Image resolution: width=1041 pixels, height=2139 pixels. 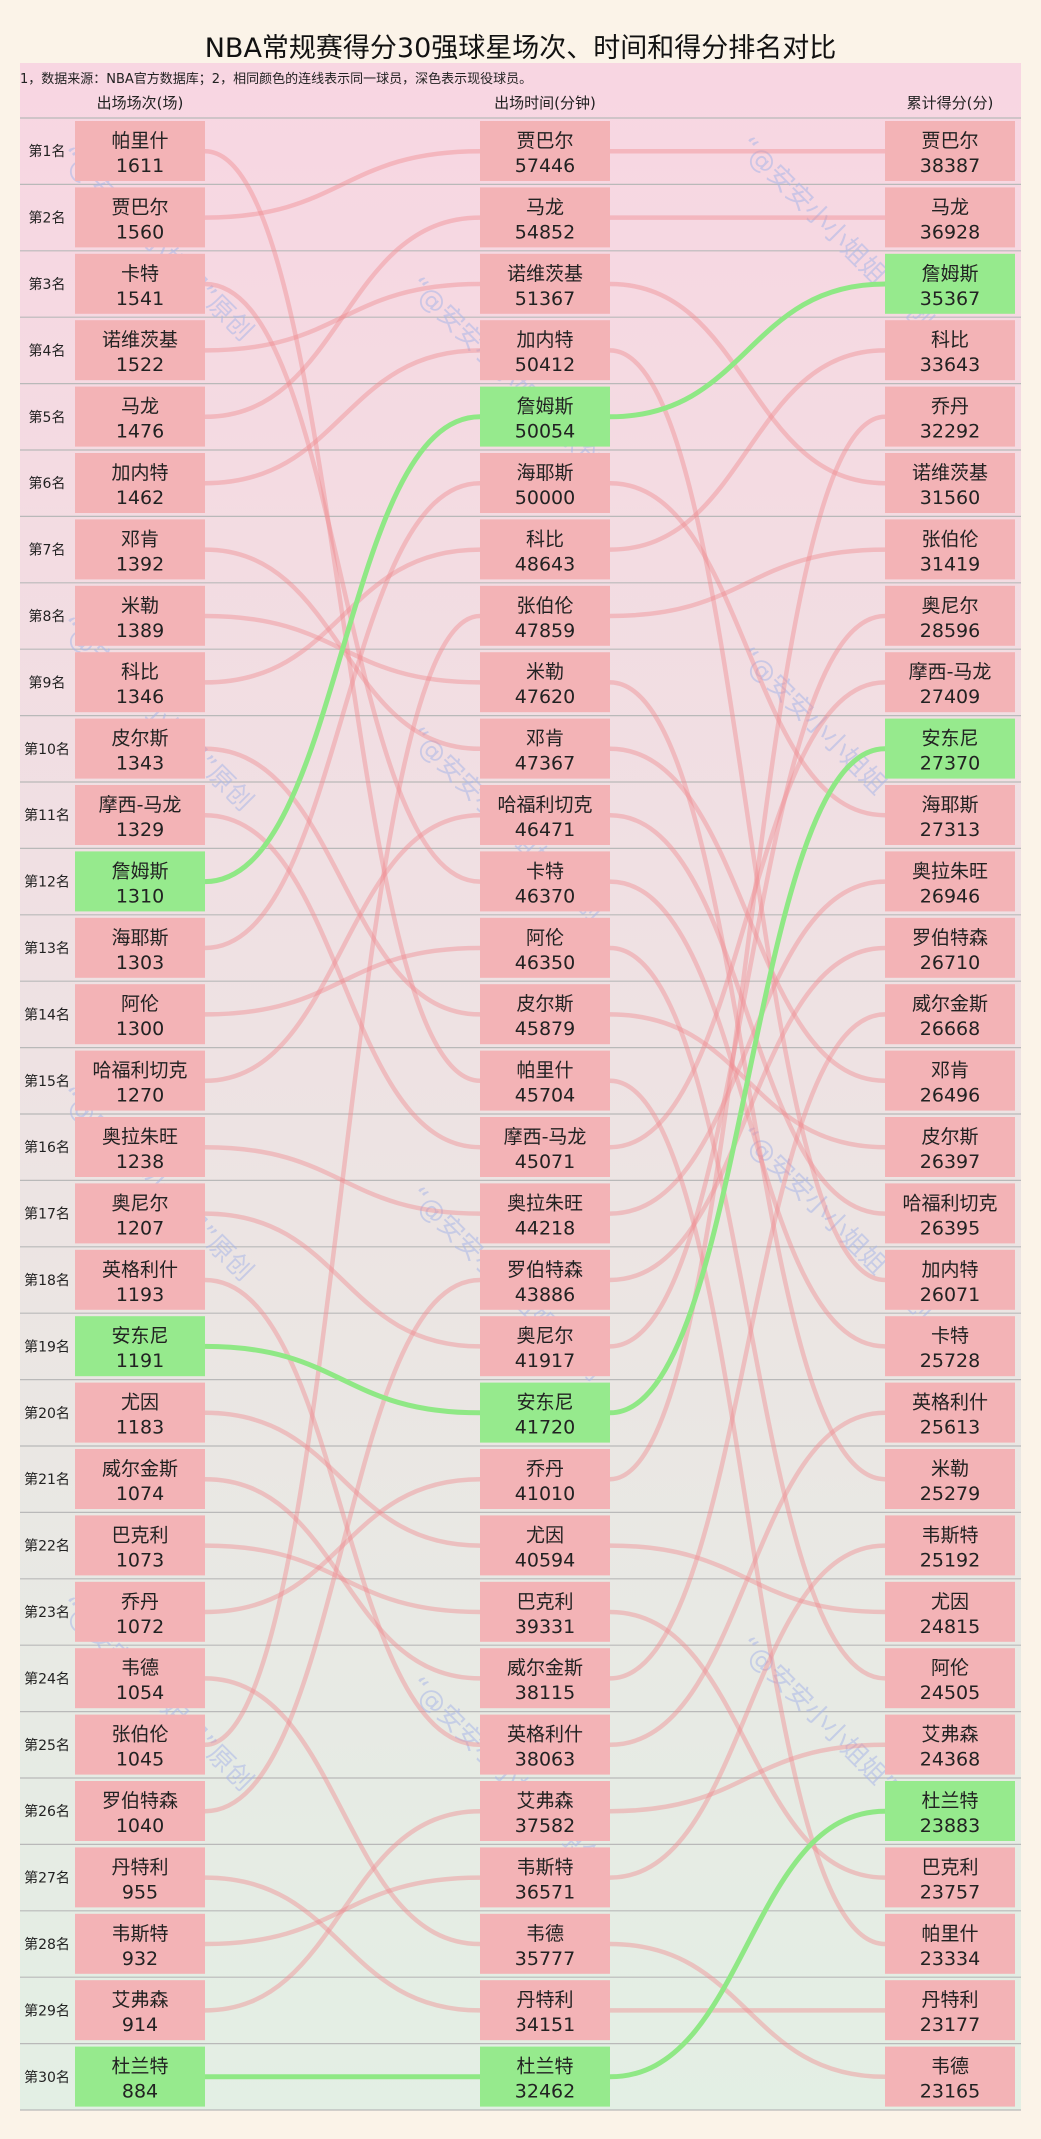 What do you see at coordinates (950, 1228) in the screenshot?
I see `player-value: 26395` at bounding box center [950, 1228].